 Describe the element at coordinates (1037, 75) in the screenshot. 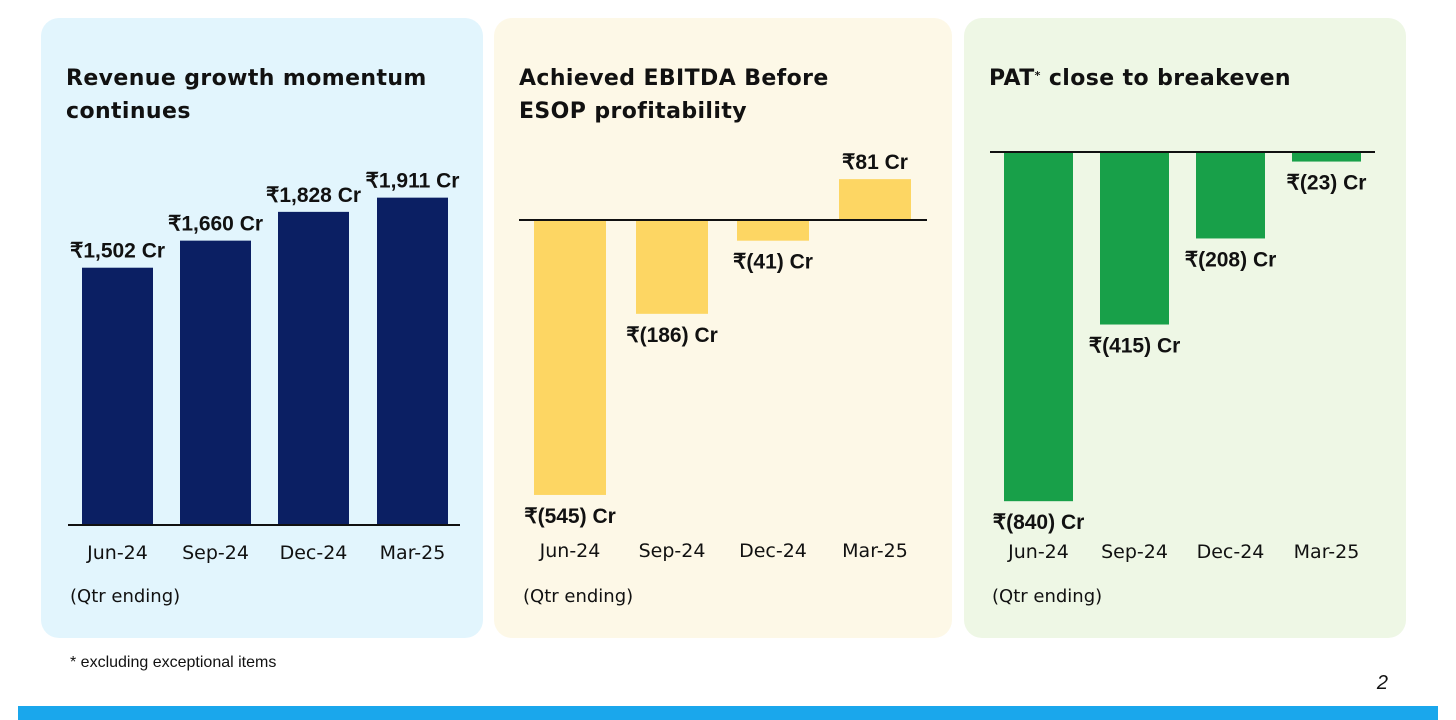

I see `pat-title-asterisk: *` at that location.